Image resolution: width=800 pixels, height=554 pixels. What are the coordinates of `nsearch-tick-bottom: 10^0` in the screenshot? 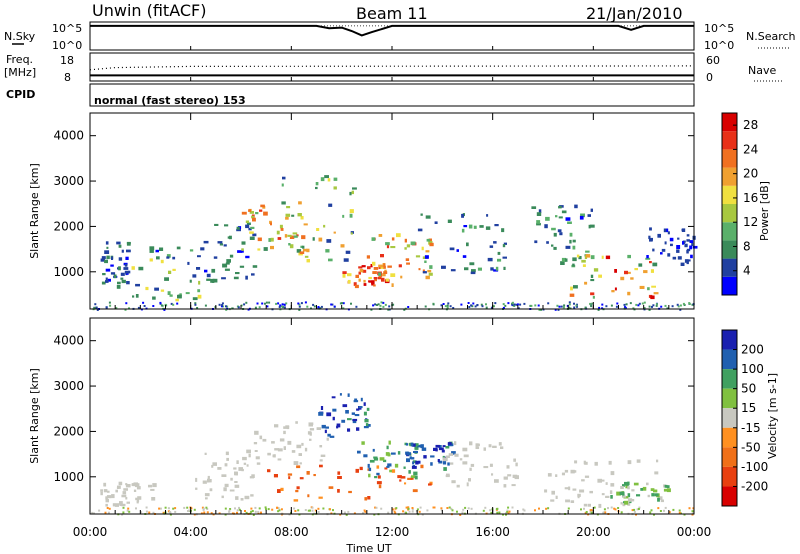 It's located at (719, 45).